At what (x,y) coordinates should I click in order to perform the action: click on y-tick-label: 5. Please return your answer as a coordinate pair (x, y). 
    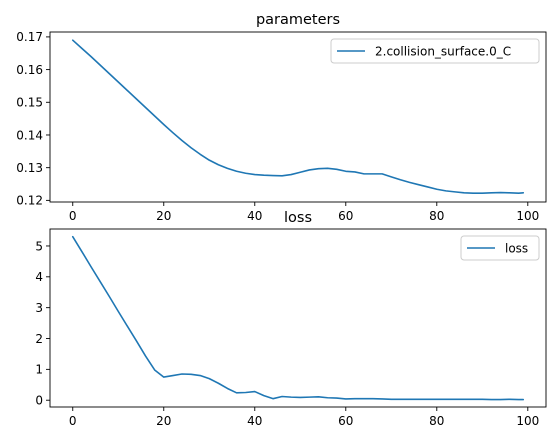
    Looking at the image, I should click on (39, 246).